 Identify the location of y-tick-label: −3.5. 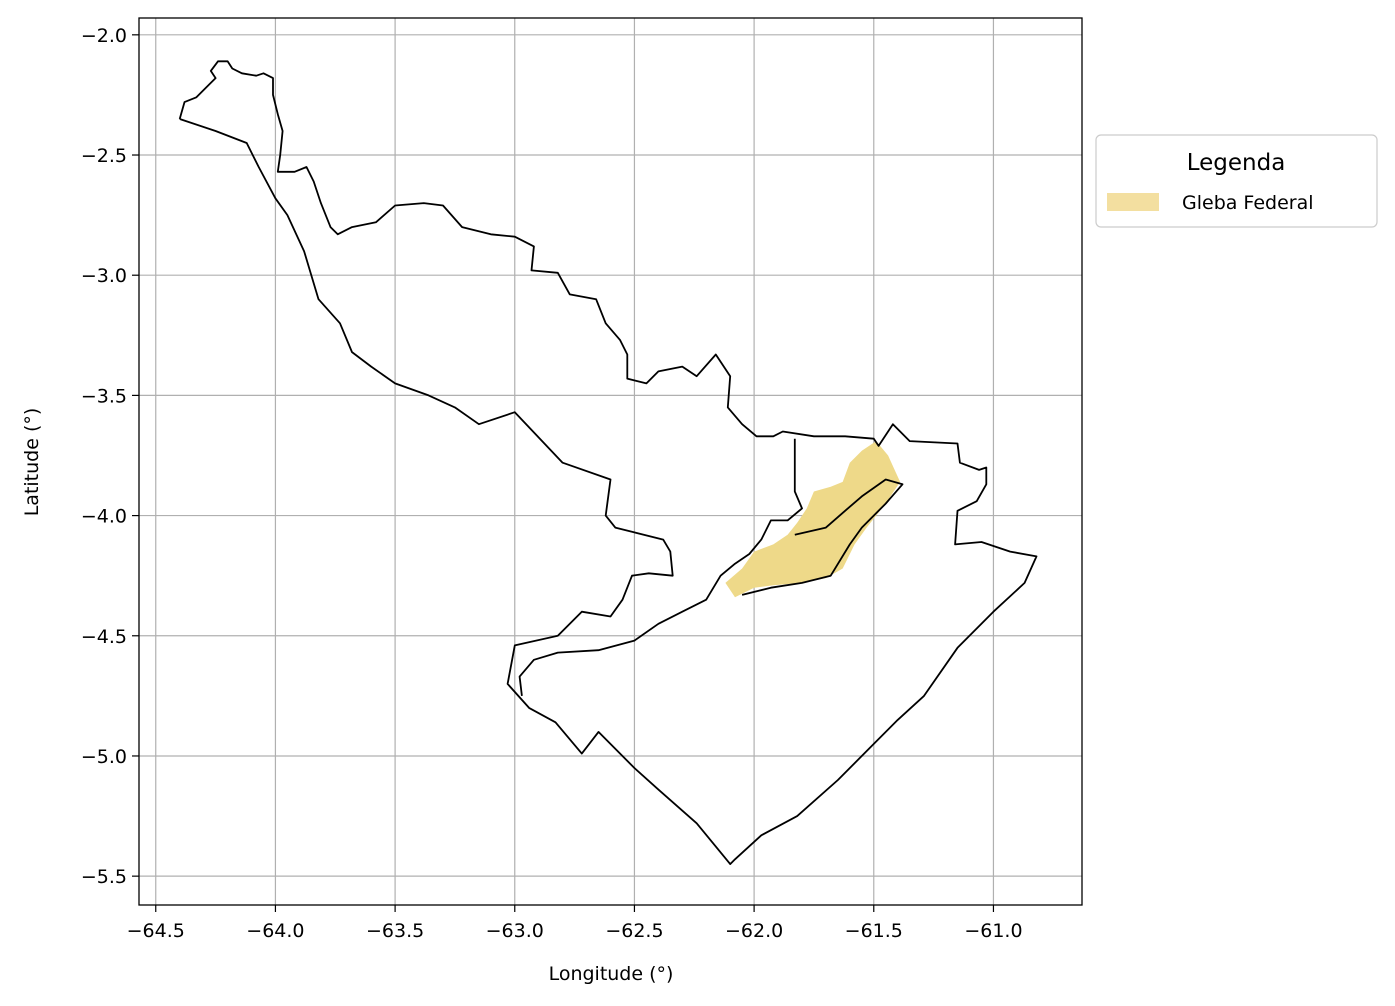
(104, 396).